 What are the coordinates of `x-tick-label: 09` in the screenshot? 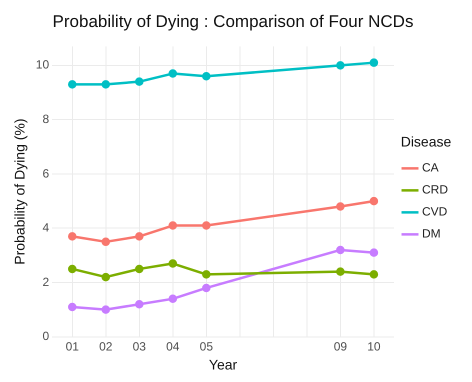 It's located at (341, 346).